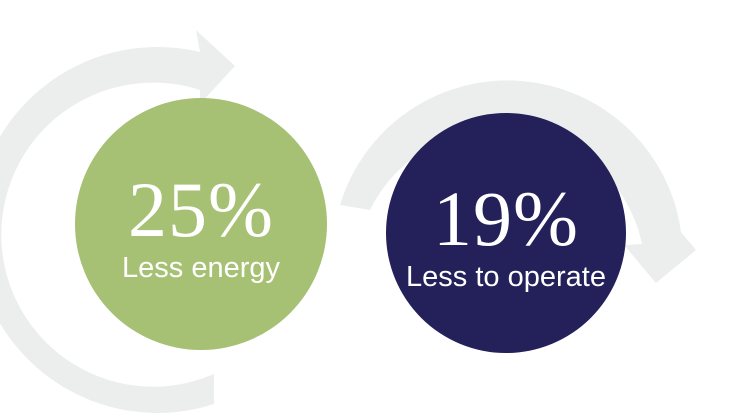 The image size is (748, 416). Describe the element at coordinates (201, 268) in the screenshot. I see `stat-label: Less energy` at that location.